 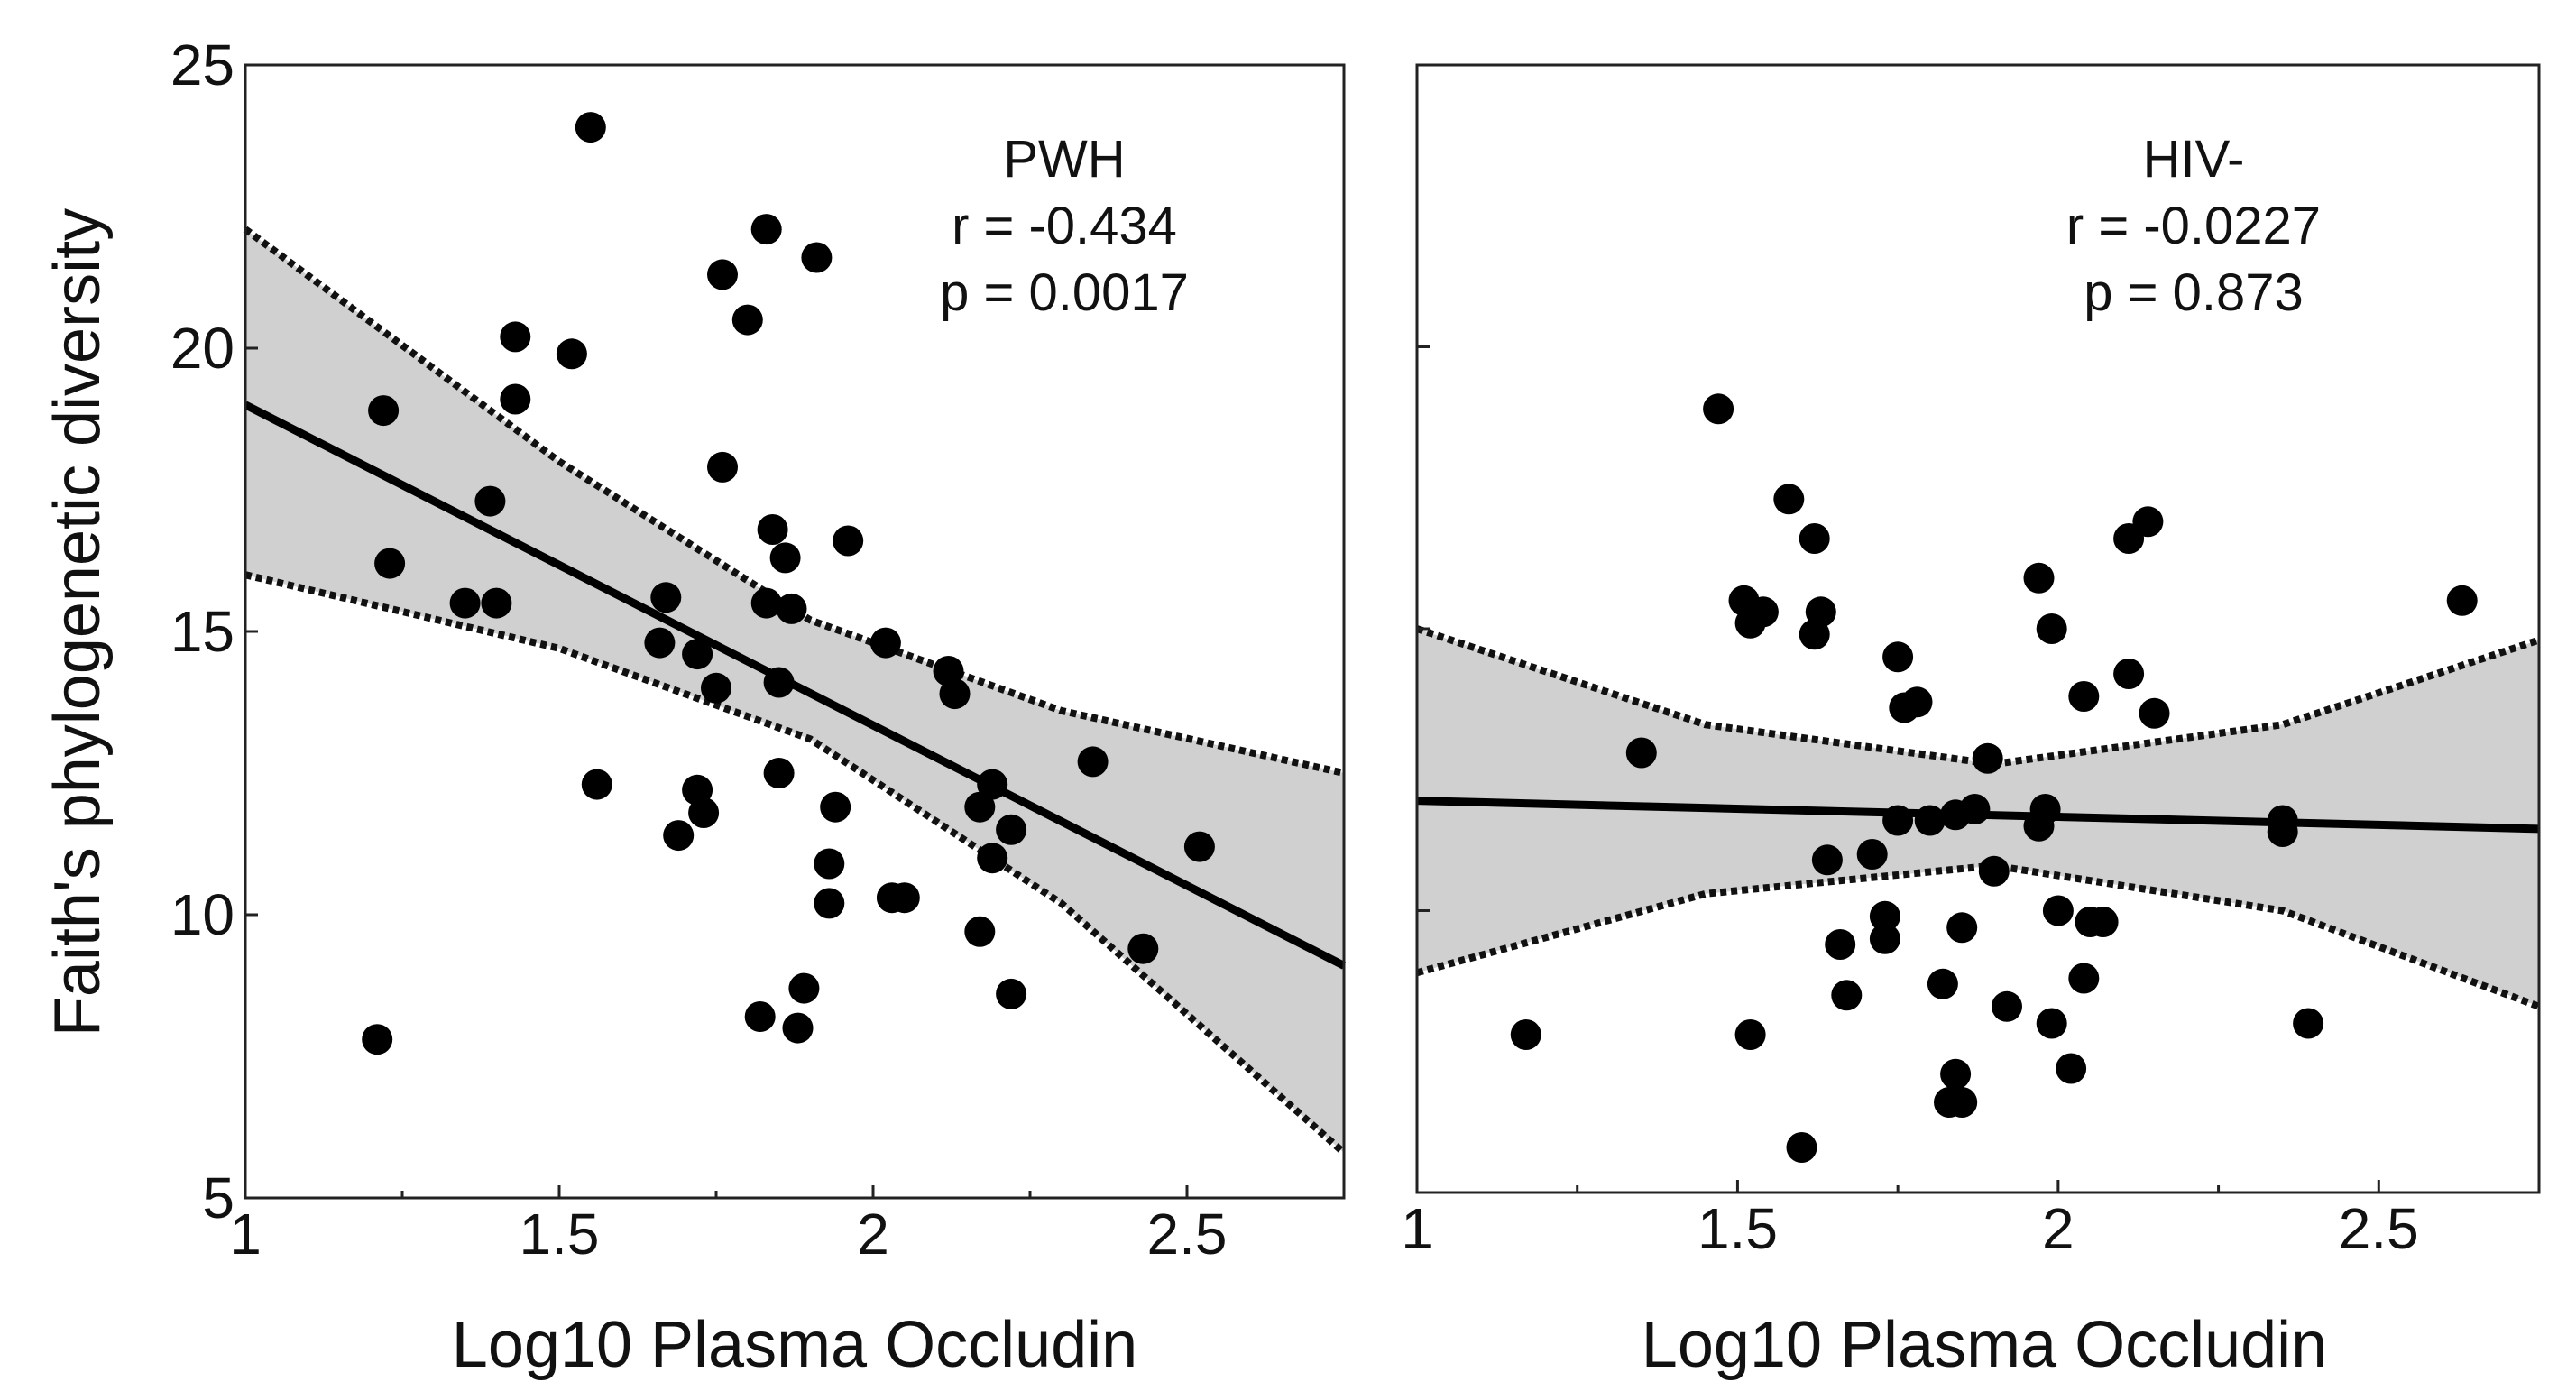 What do you see at coordinates (1064, 226) in the screenshot?
I see `panel-pwh-r-value: r = -0.434` at bounding box center [1064, 226].